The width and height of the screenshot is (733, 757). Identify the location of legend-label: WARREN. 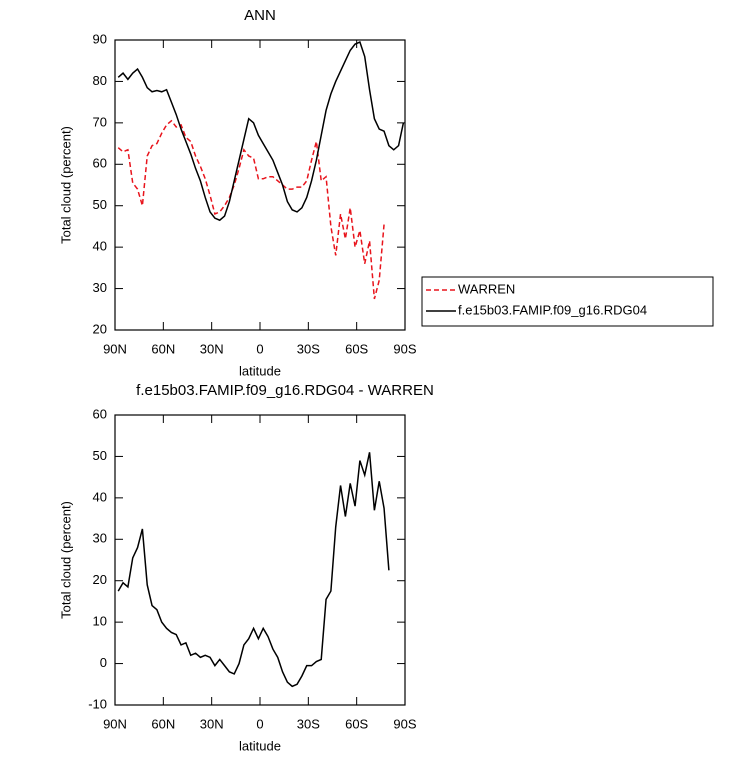
(486, 288).